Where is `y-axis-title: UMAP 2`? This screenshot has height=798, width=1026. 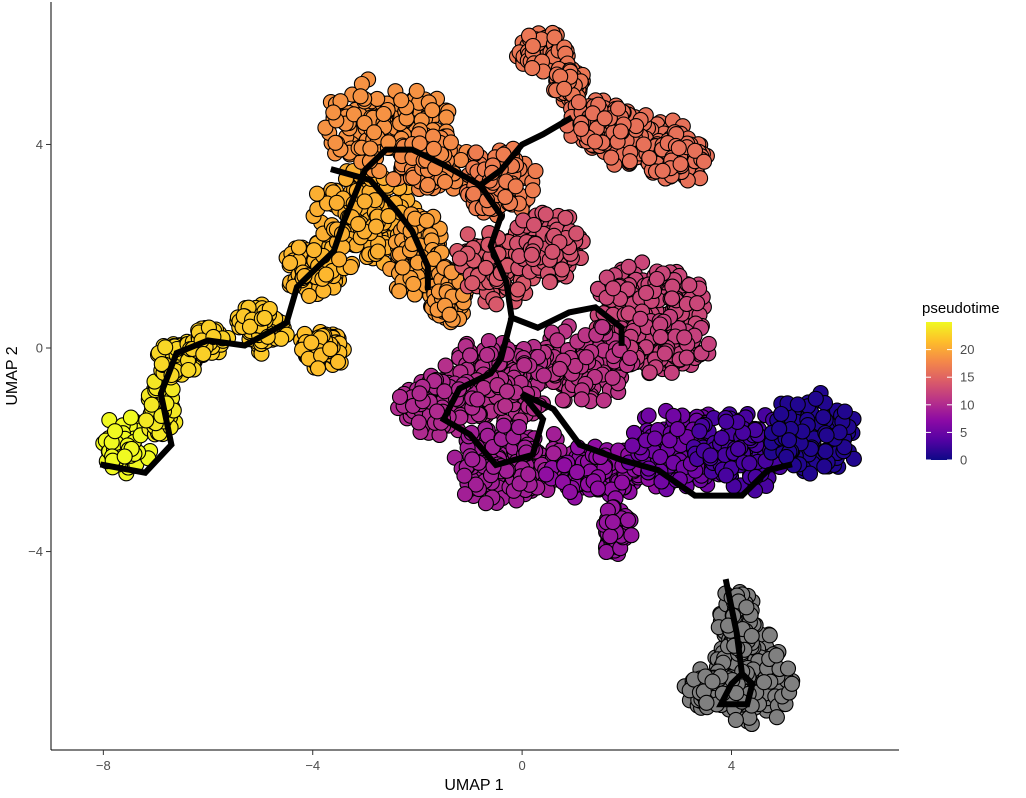
y-axis-title: UMAP 2 is located at coordinates (12, 375).